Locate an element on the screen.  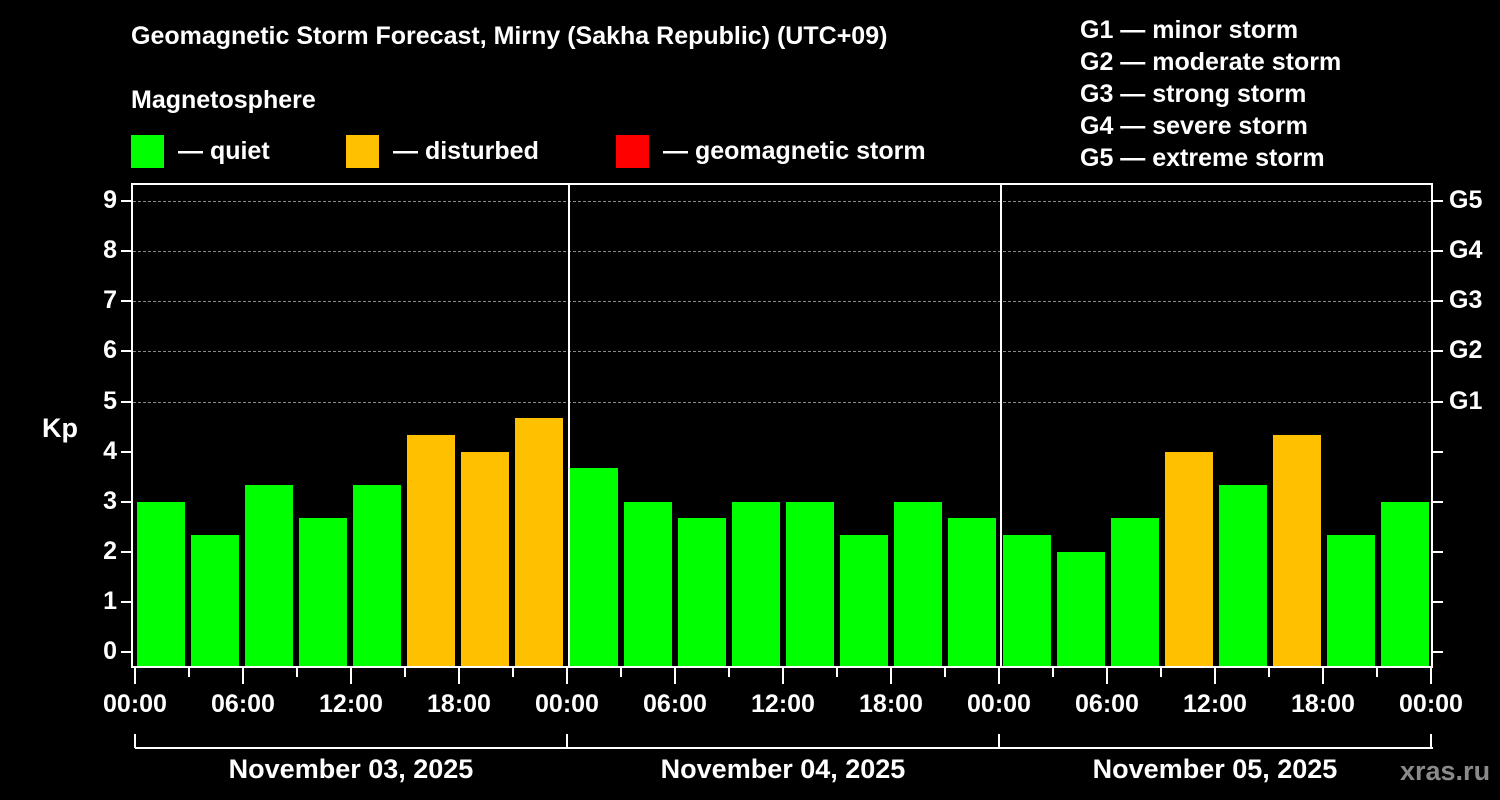
g-legend-item: G2 — moderate storm is located at coordinates (1211, 62).